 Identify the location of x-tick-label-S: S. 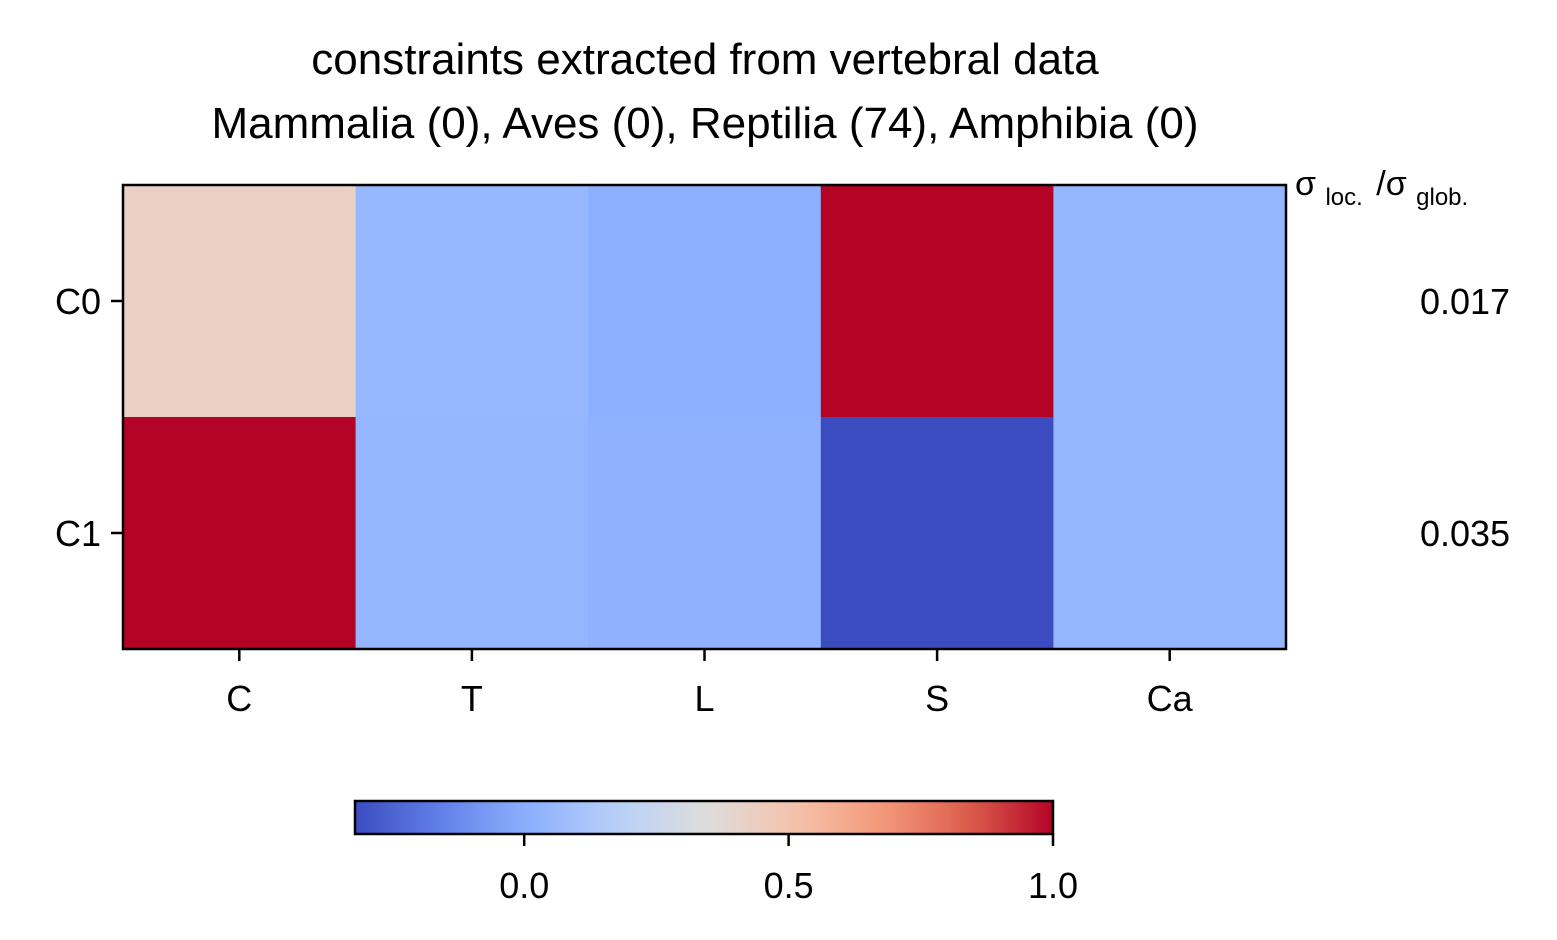
(937, 698).